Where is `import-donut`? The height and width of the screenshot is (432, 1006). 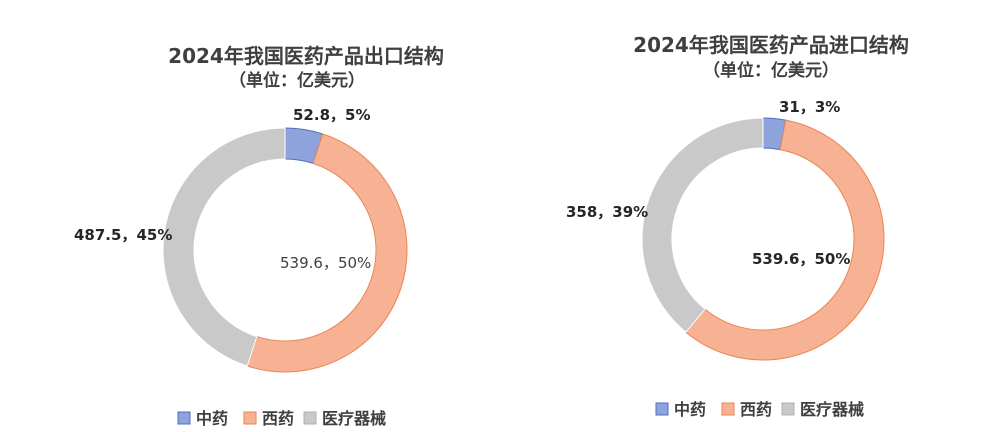 import-donut is located at coordinates (763, 239).